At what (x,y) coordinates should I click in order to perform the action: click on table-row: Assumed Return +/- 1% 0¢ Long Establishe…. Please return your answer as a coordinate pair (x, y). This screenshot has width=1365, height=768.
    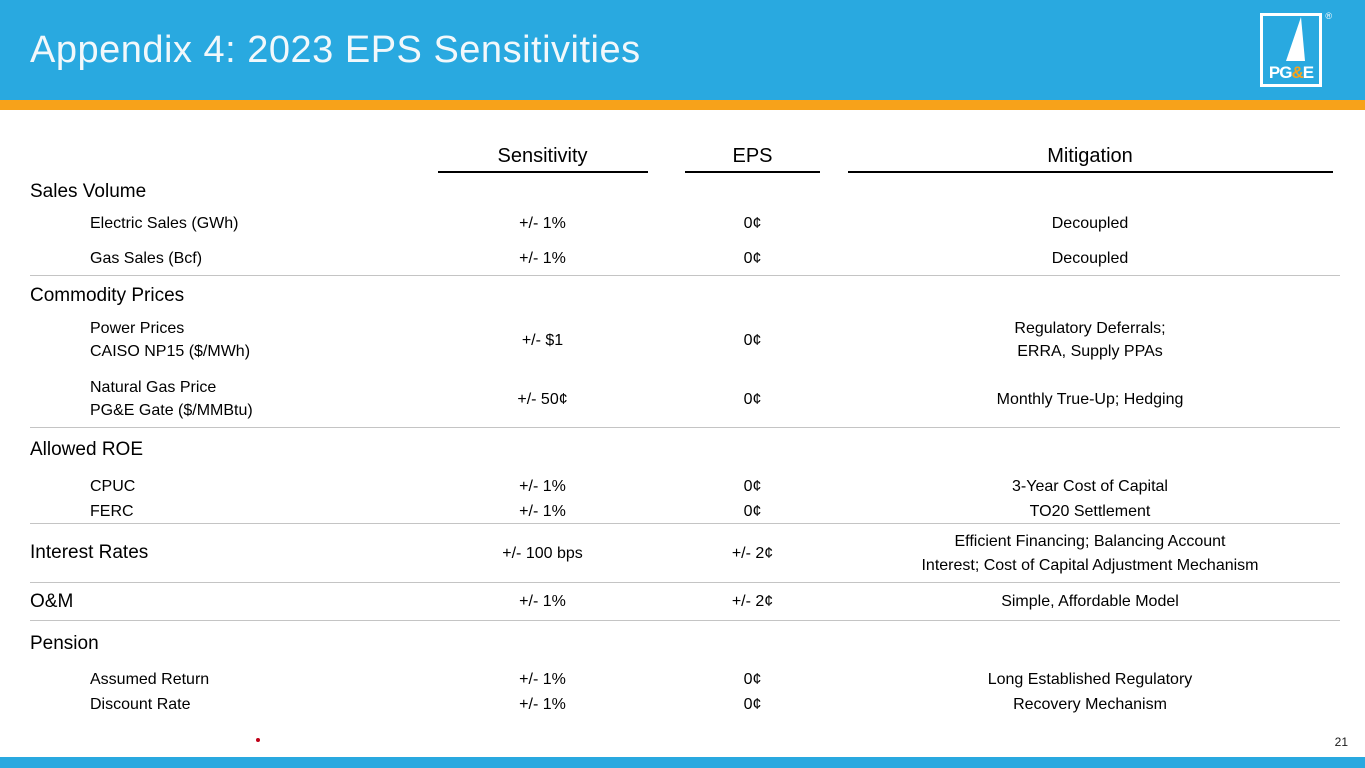
    Looking at the image, I should click on (641, 679).